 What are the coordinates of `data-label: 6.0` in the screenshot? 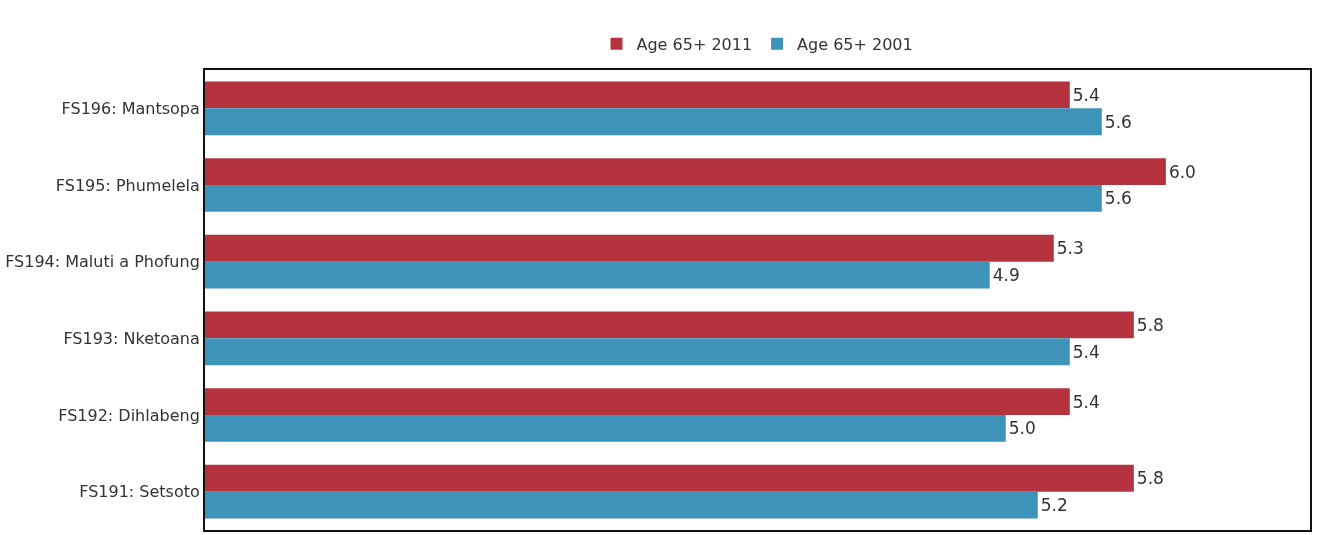 It's located at (1182, 171).